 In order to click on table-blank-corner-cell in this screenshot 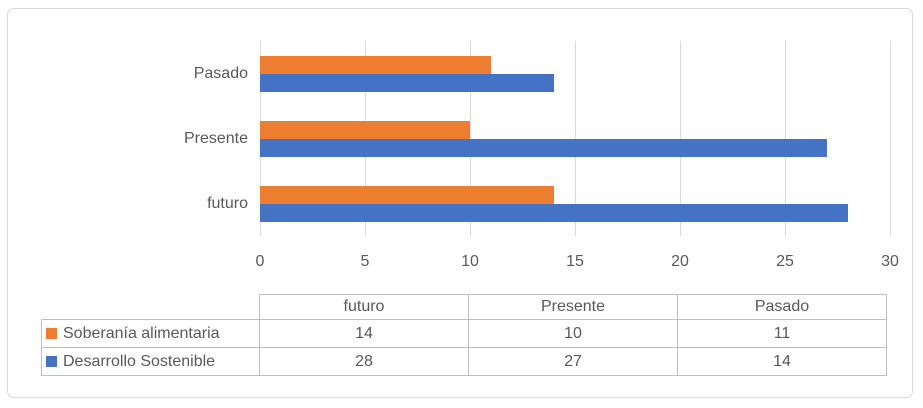, I will do `click(151, 307)`.